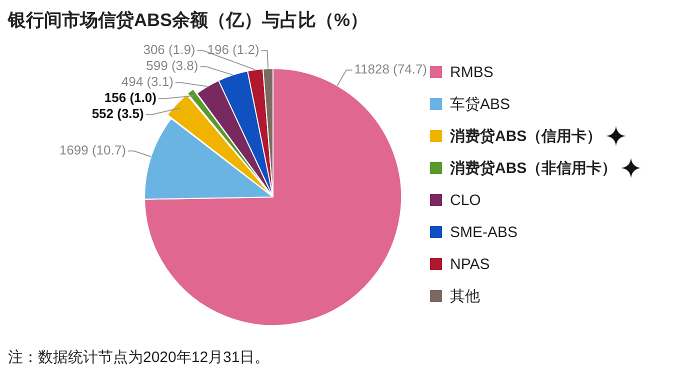 This screenshot has width=680, height=381. Describe the element at coordinates (465, 296) in the screenshot. I see `legend-label: 其他` at that location.